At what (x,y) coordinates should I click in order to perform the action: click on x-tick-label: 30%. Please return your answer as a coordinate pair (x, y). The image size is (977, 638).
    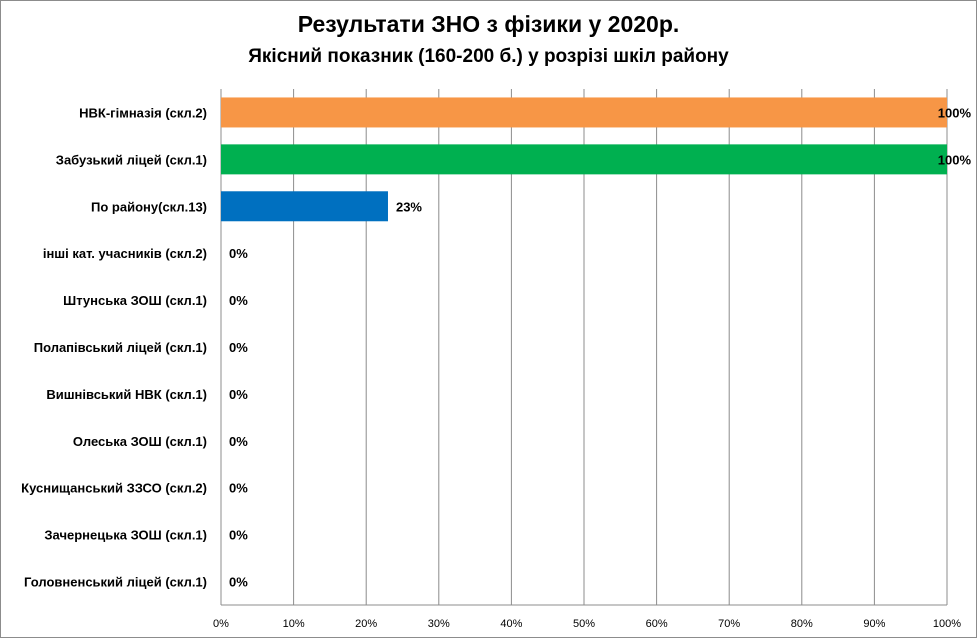
    Looking at the image, I should click on (439, 624).